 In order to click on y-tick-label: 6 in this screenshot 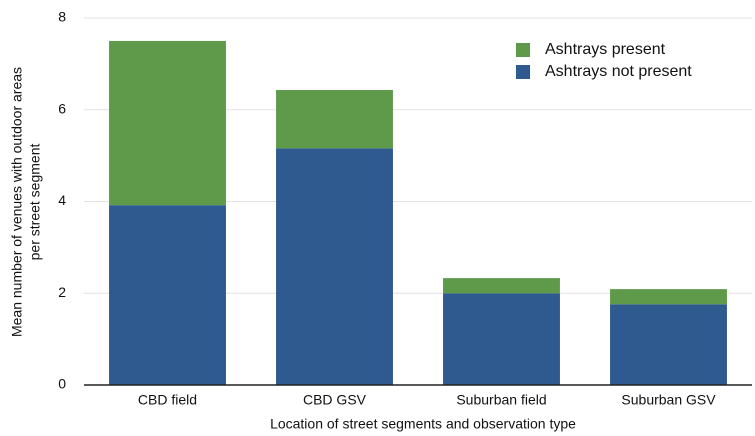, I will do `click(62, 108)`.